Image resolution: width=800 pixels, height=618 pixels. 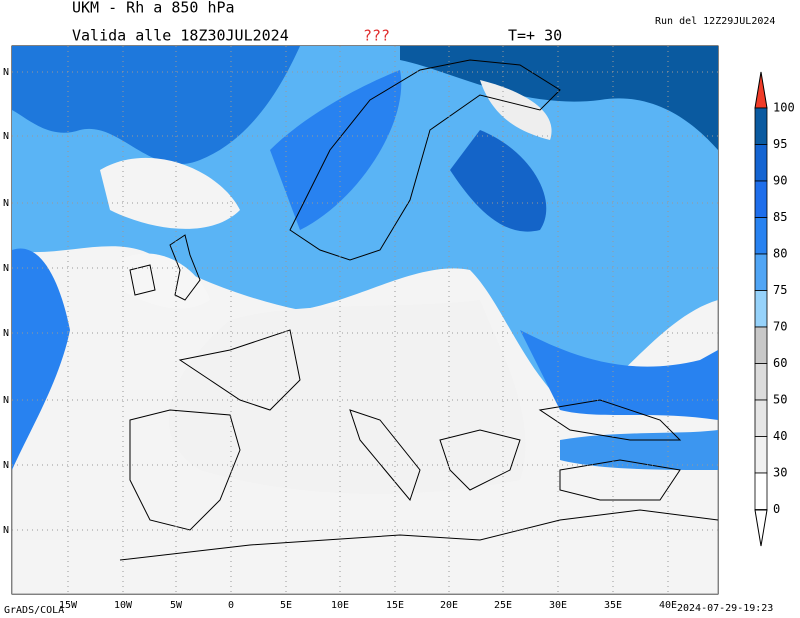 What do you see at coordinates (503, 605) in the screenshot?
I see `lon-label: 25E` at bounding box center [503, 605].